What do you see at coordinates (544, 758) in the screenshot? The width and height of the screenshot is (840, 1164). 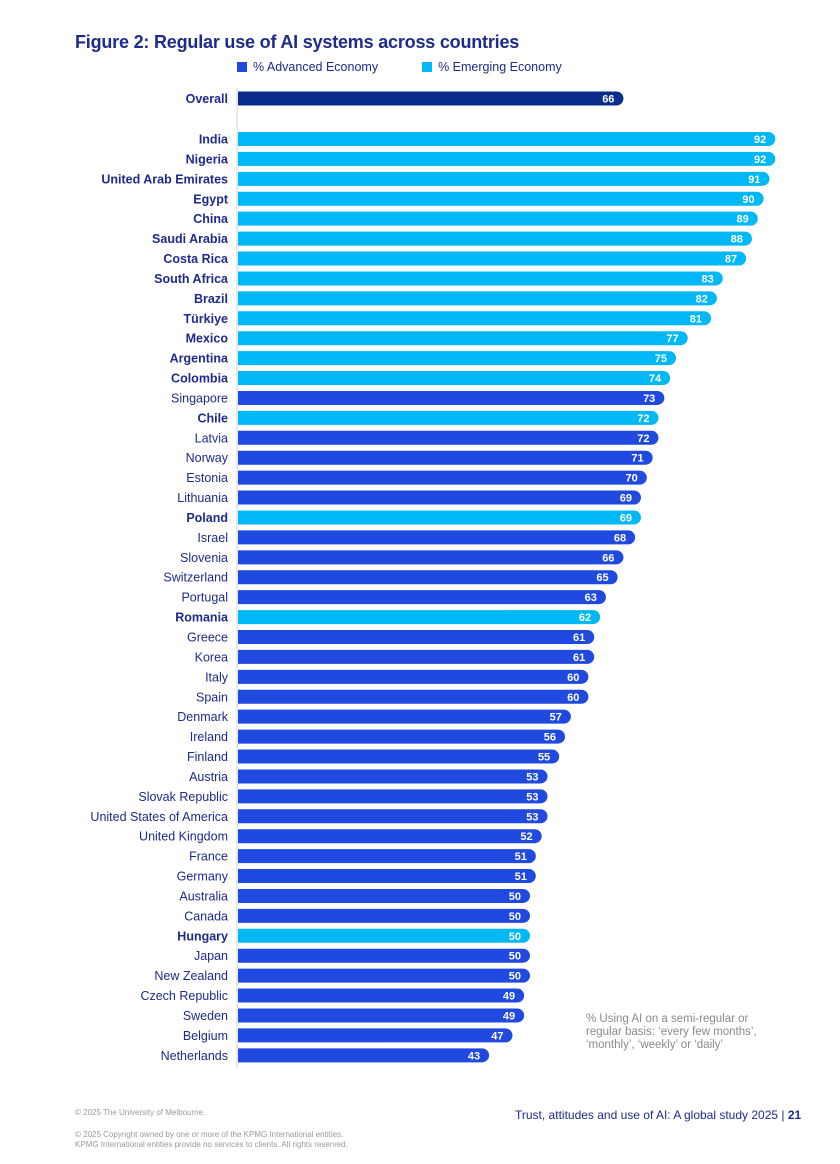 I see `value-label: 55` at bounding box center [544, 758].